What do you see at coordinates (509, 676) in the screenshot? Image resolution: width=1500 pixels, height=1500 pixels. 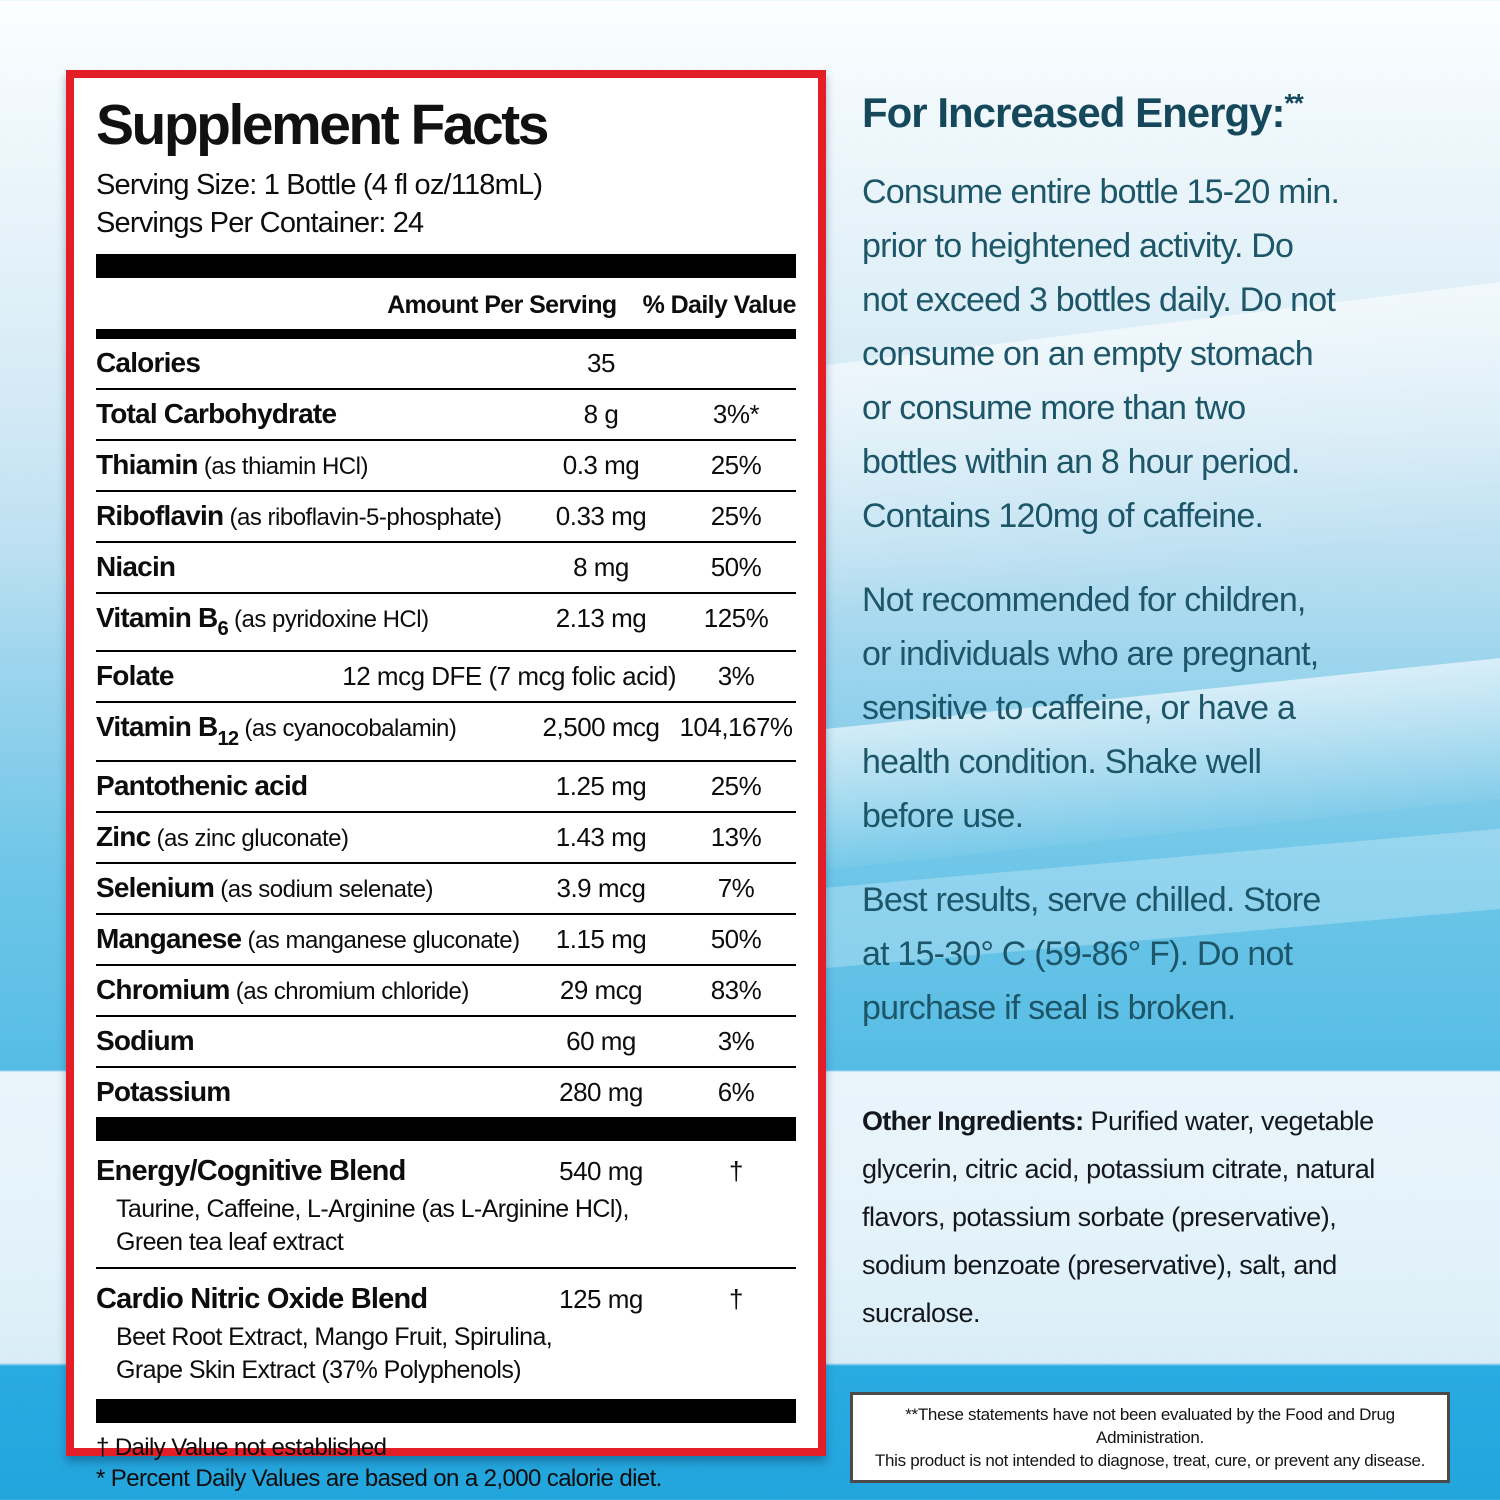 I see `nutrient-amount: 12 mcg DFE (7 mcg folic acid)` at bounding box center [509, 676].